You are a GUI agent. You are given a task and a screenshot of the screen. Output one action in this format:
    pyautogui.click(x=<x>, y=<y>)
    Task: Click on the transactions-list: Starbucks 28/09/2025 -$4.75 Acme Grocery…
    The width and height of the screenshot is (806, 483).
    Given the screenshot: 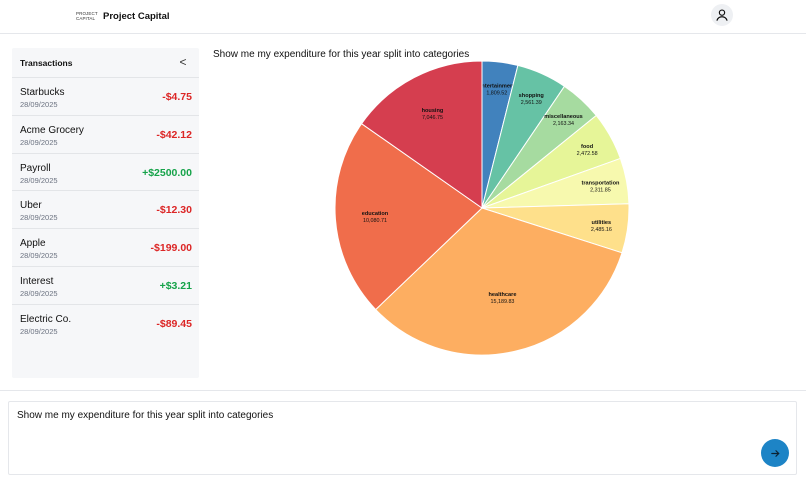 What is the action you would take?
    pyautogui.click(x=105, y=210)
    